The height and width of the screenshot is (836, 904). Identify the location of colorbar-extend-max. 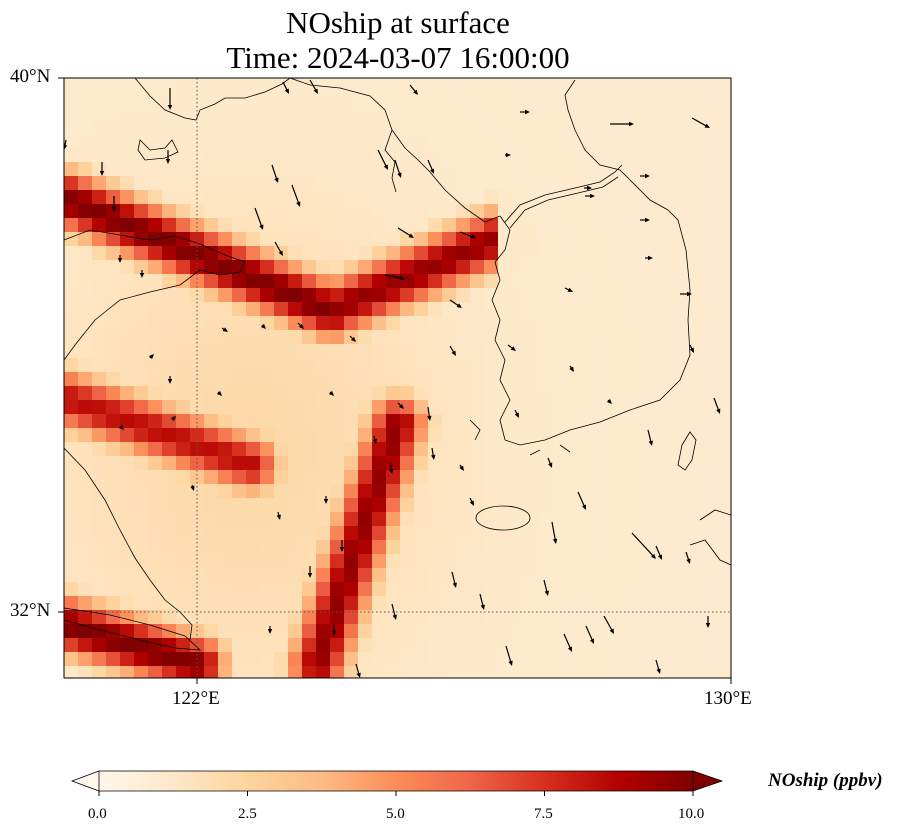
(708, 781).